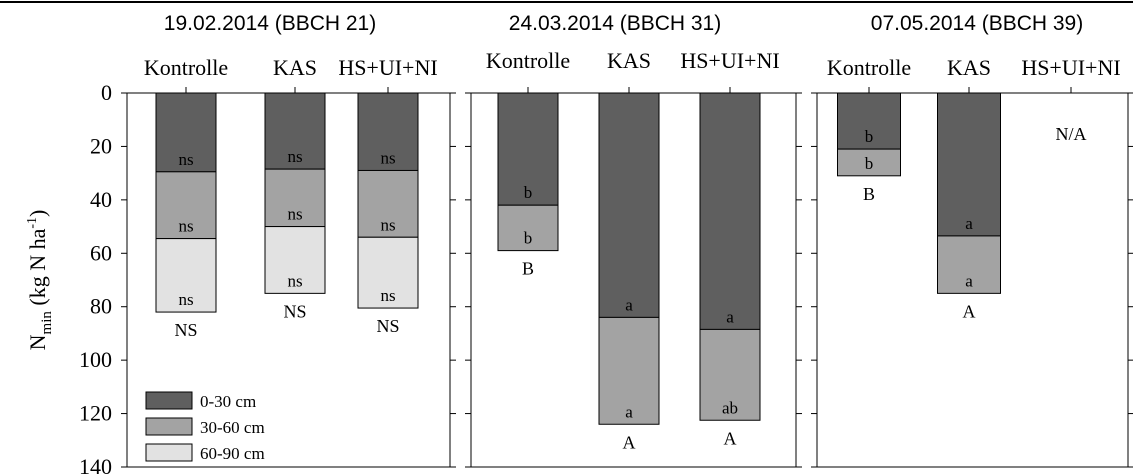  I want to click on y-axis-label-main: N, so click(37, 342).